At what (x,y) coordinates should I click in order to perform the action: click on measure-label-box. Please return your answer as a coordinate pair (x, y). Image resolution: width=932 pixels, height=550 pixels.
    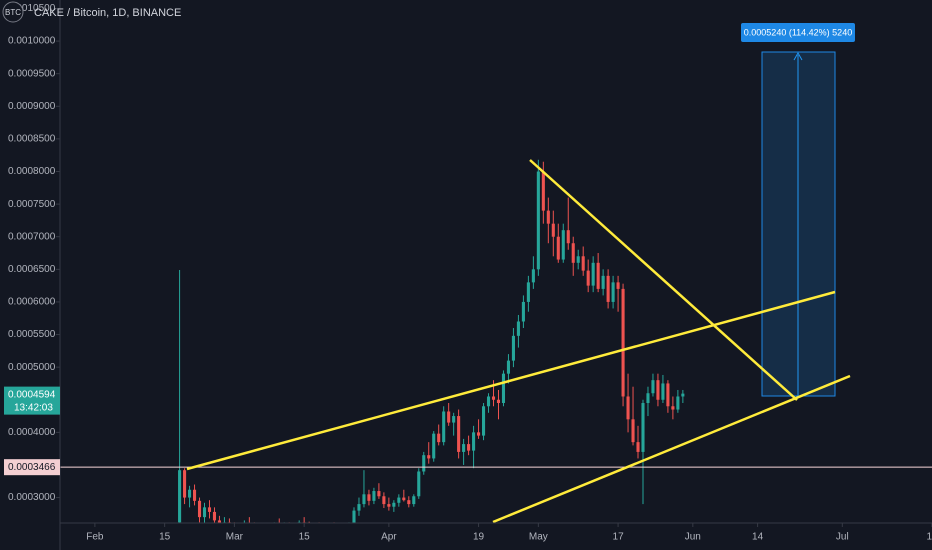
    Looking at the image, I should click on (798, 32).